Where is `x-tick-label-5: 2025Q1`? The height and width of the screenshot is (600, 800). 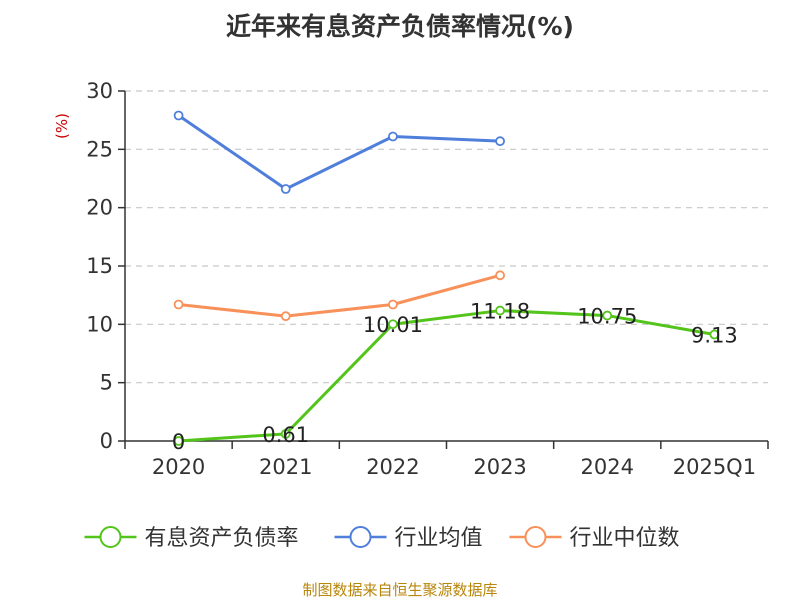
x-tick-label-5: 2025Q1 is located at coordinates (714, 467).